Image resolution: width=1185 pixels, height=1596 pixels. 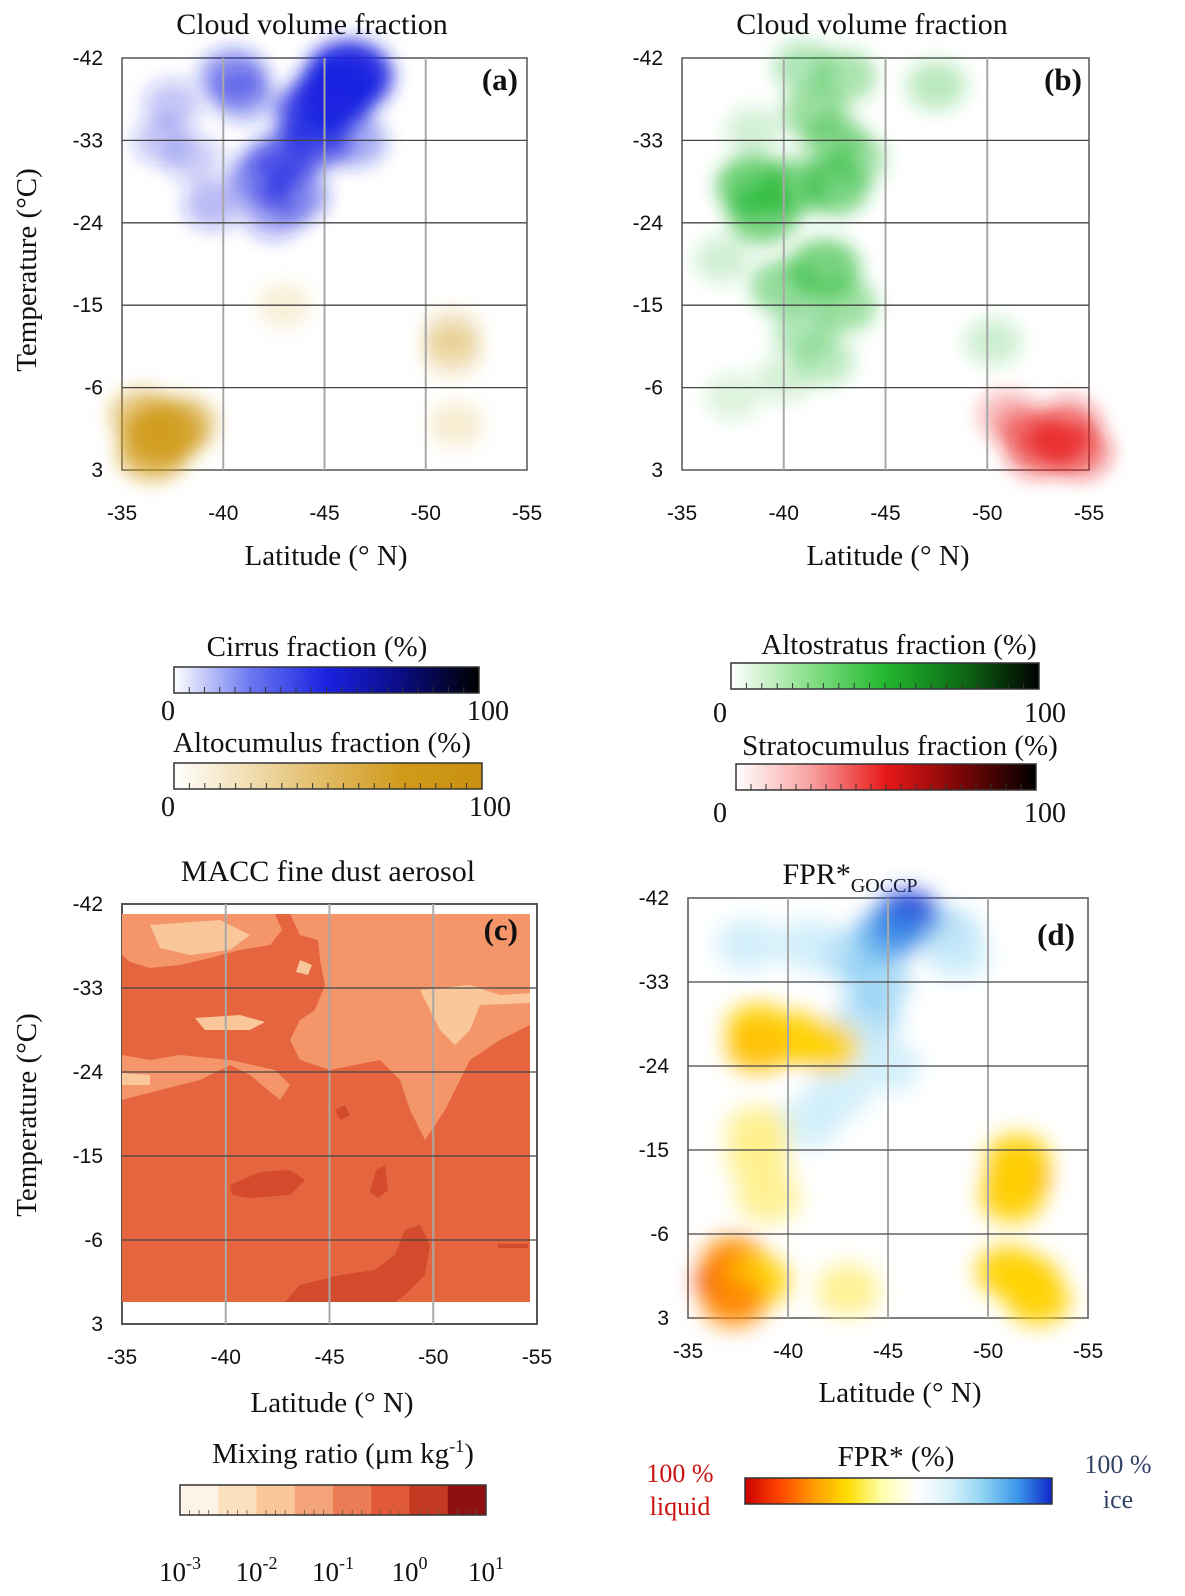 What do you see at coordinates (885, 264) in the screenshot?
I see `panel-b-grid` at bounding box center [885, 264].